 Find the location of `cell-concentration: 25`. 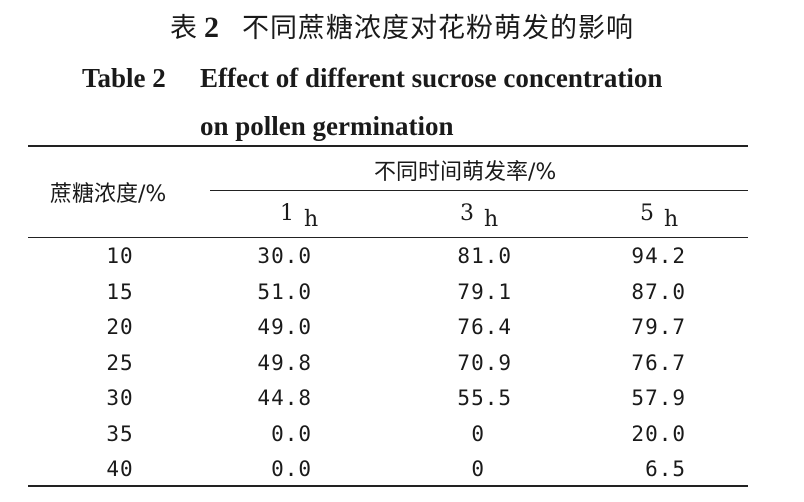

cell-concentration: 25 is located at coordinates (120, 363).